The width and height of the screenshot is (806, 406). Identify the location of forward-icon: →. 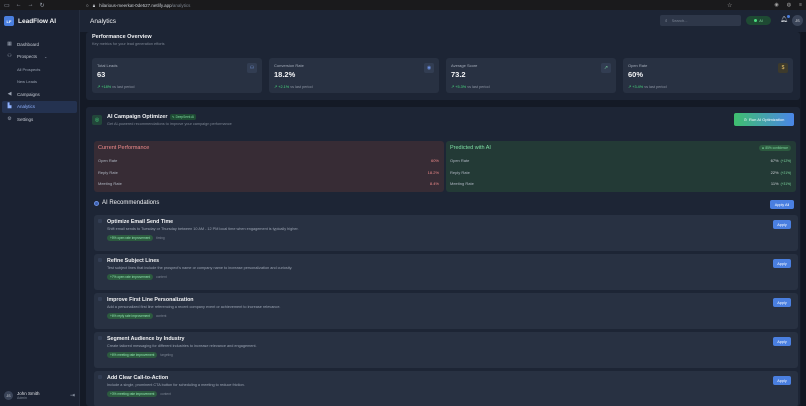
(30, 4).